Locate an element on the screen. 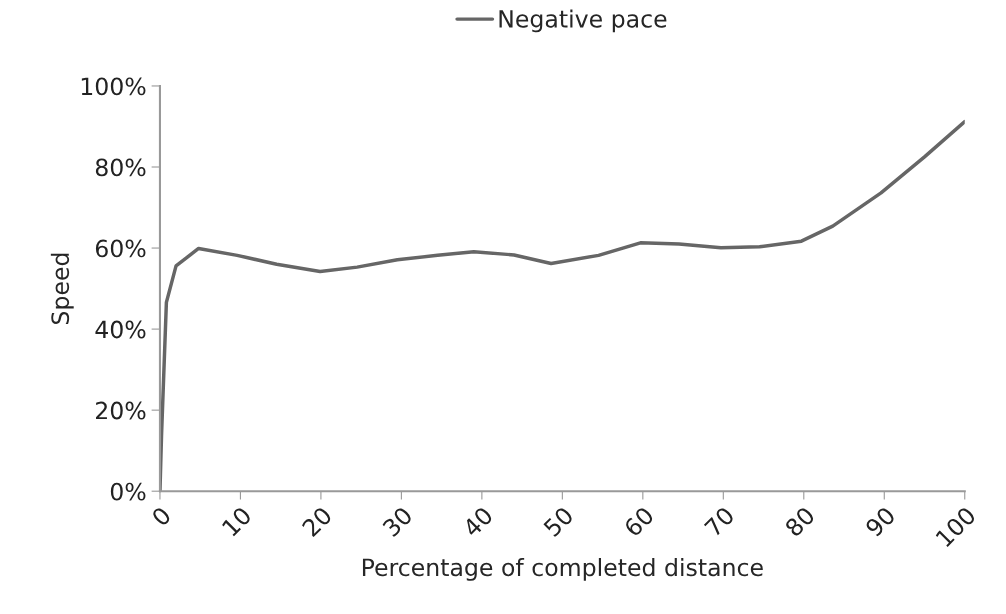 This screenshot has height=614, width=1006. x-tick-label: 10 is located at coordinates (237, 521).